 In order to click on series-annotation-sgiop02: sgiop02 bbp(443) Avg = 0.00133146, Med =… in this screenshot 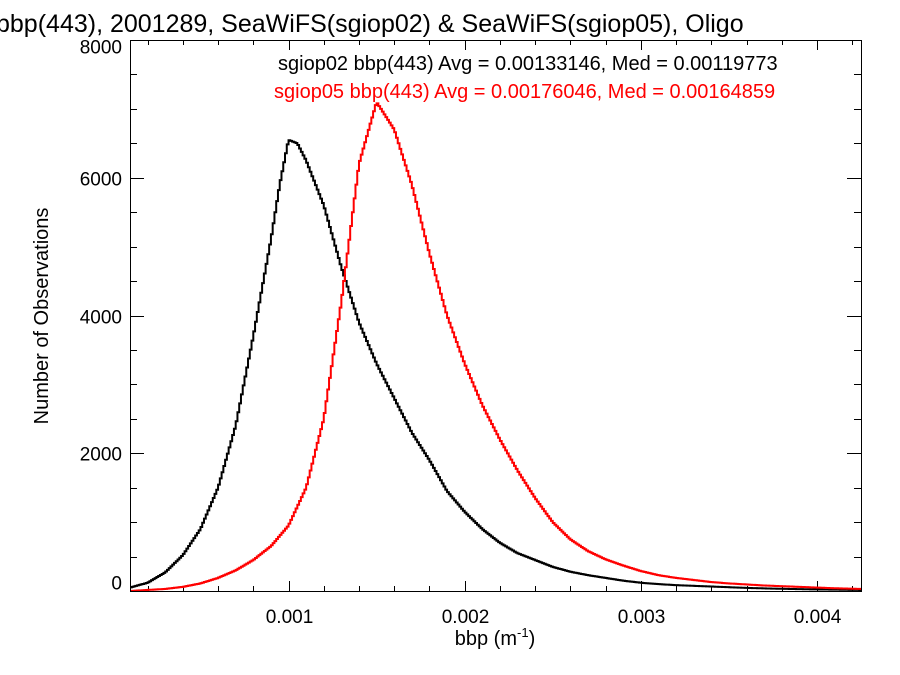, I will do `click(528, 64)`.